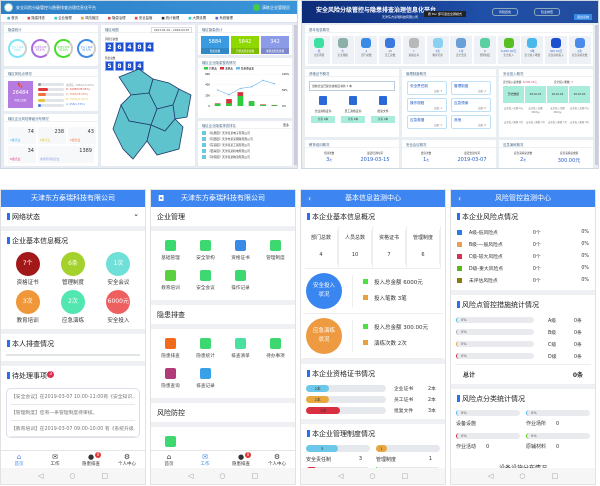 This screenshot has width=600, height=486. Describe the element at coordinates (275, 250) in the screenshot. I see `menu-item: 管理制度` at that location.